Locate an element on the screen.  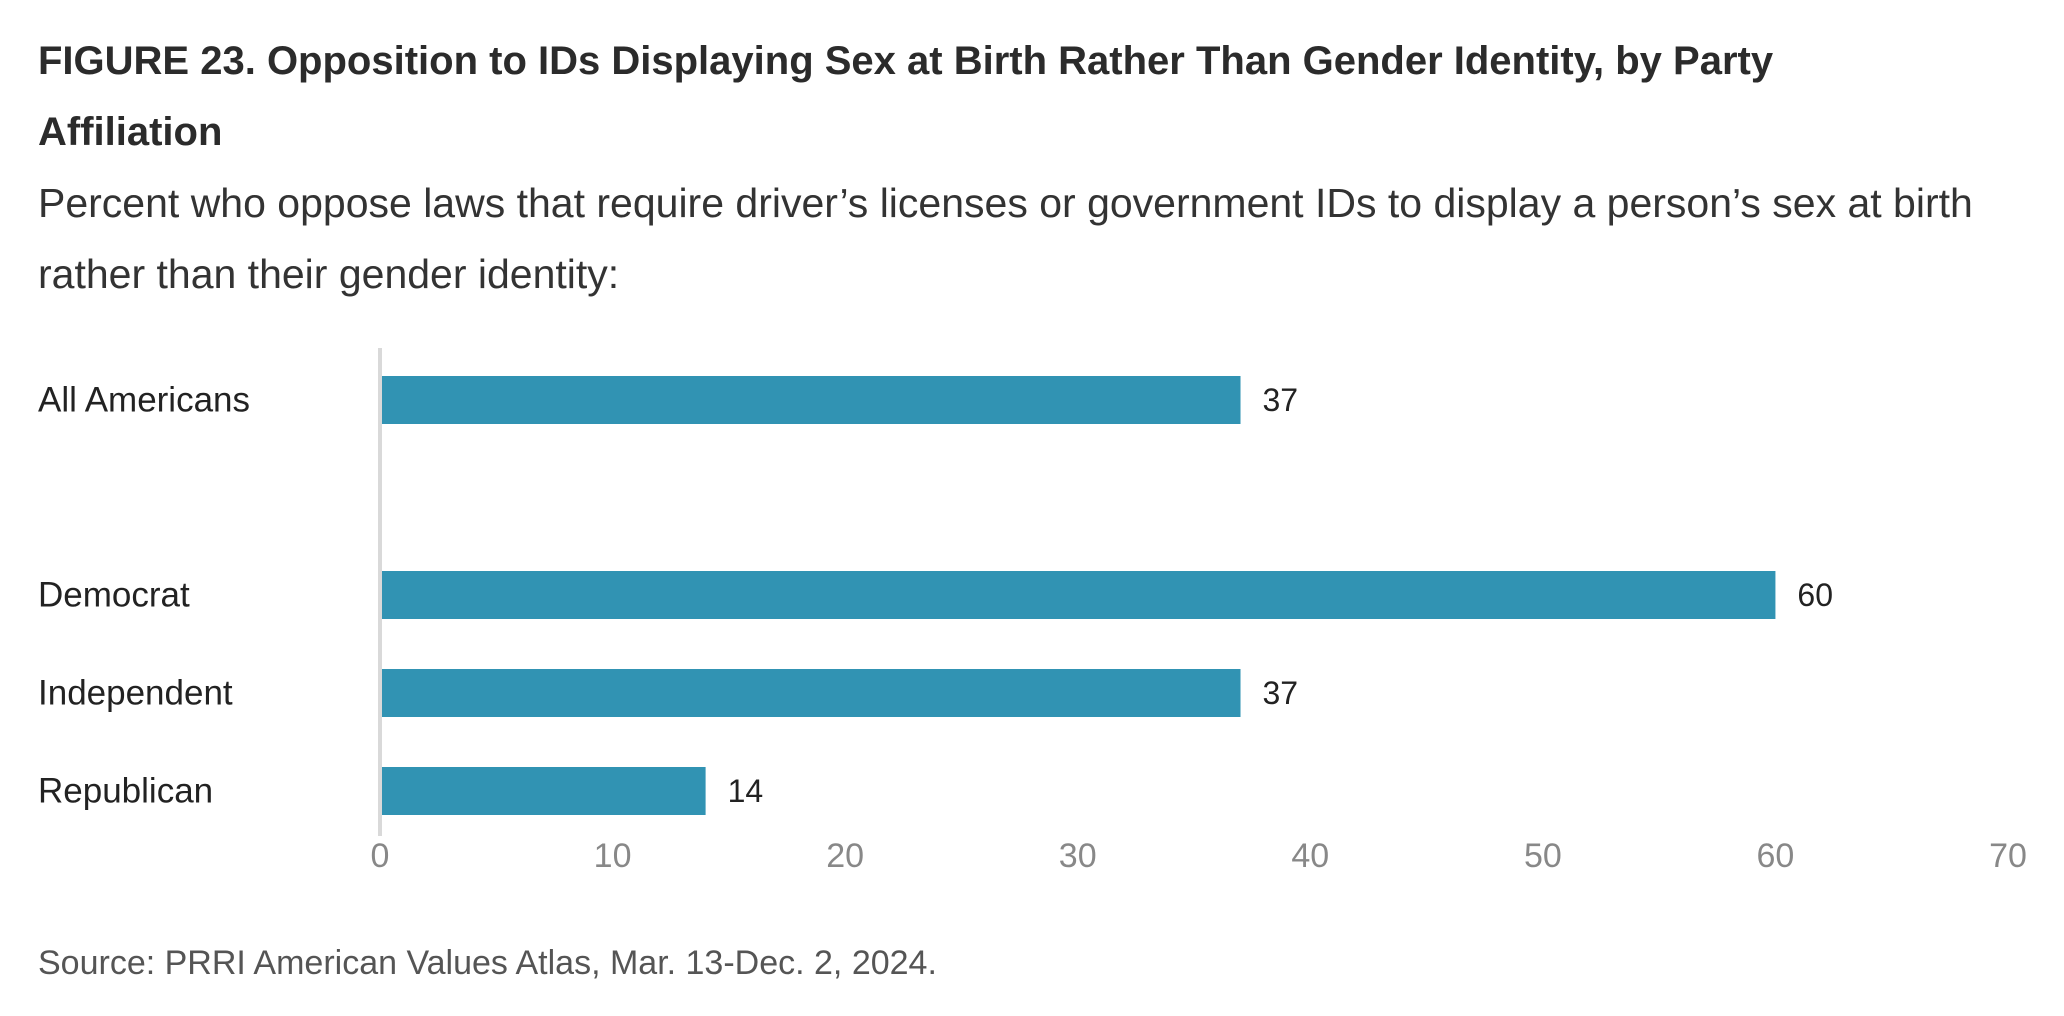
value-label-democrat: 60 is located at coordinates (1815, 595).